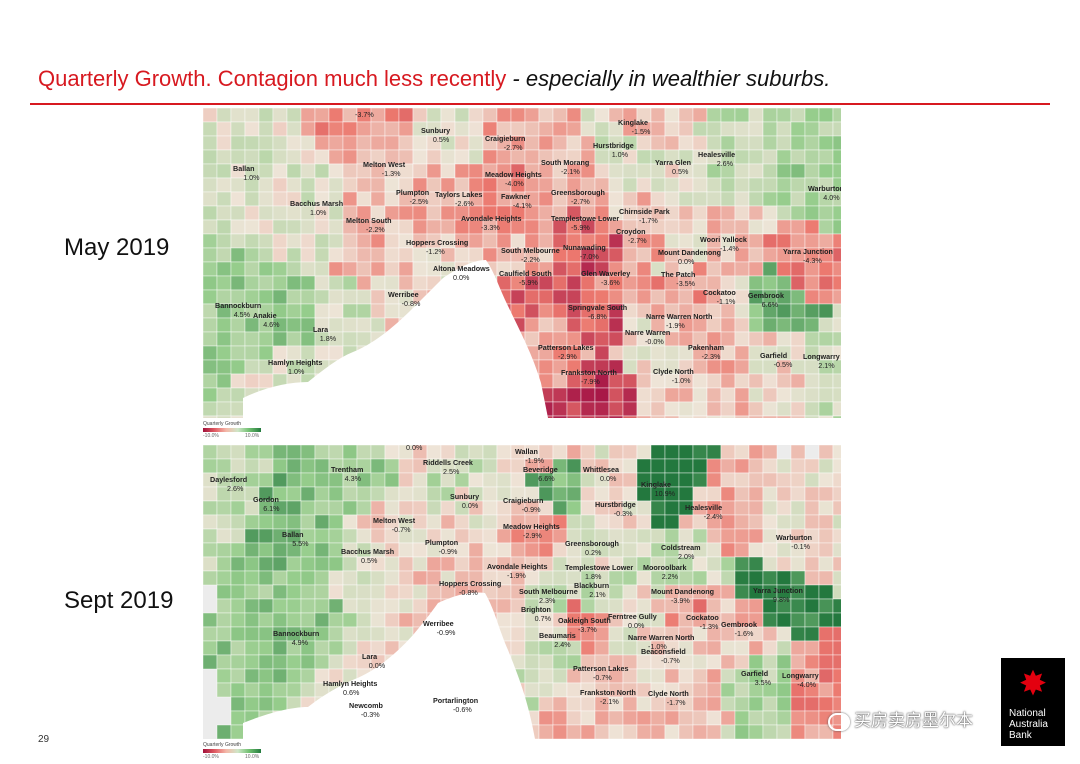 Image resolution: width=1080 pixels, height=764 pixels. What do you see at coordinates (679, 321) in the screenshot?
I see `suburb-label: Narre Warren North-1.9%` at bounding box center [679, 321].